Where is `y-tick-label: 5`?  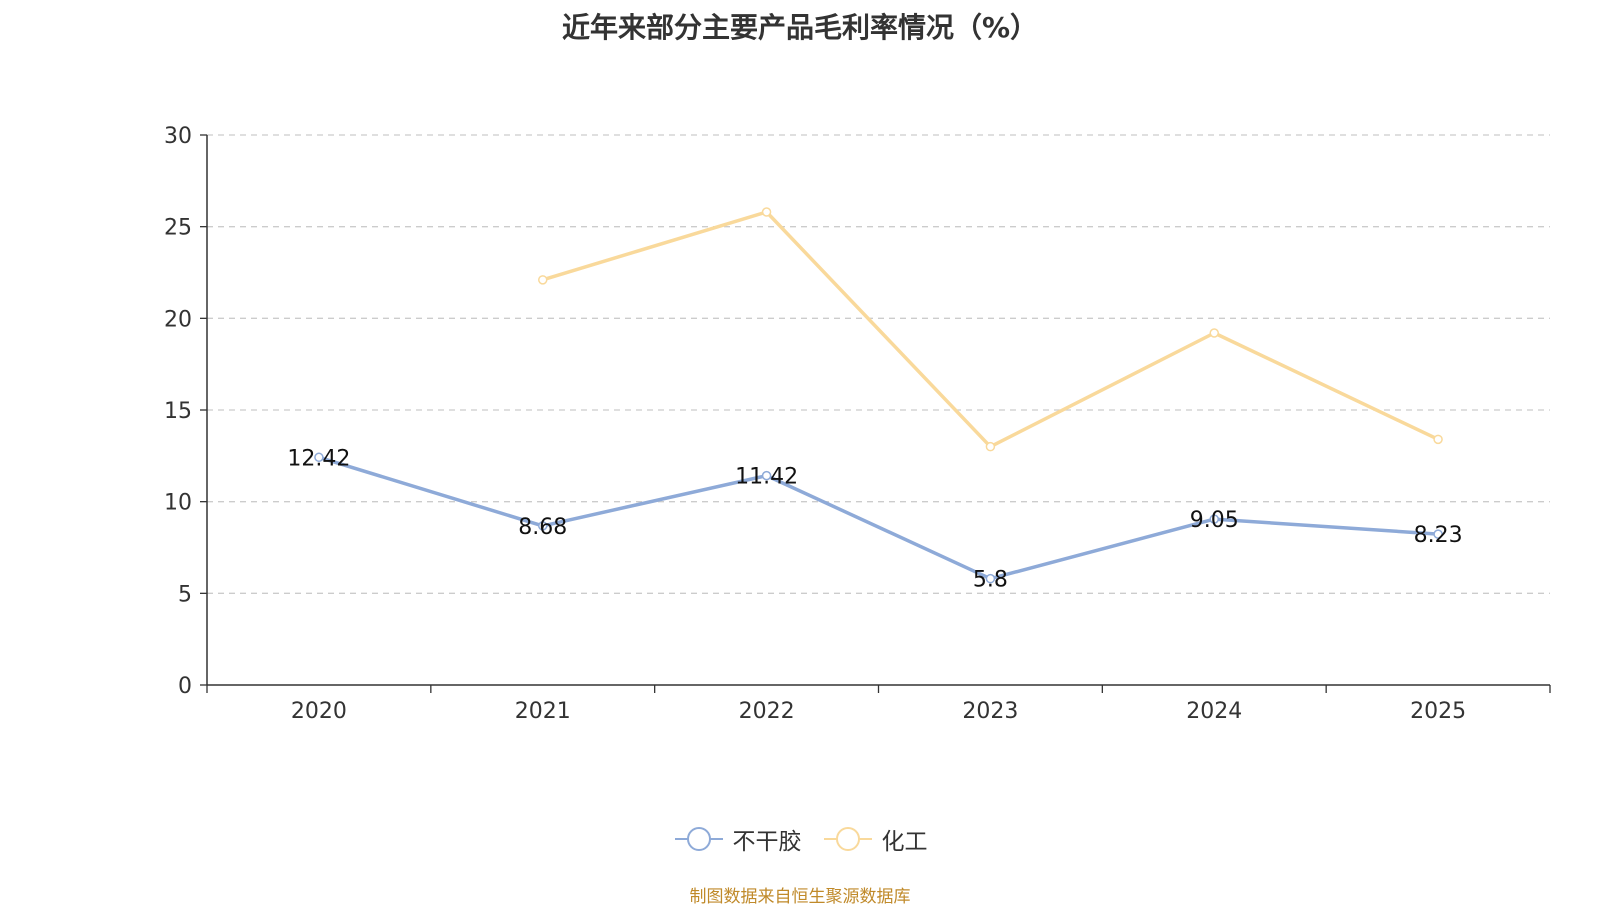 y-tick-label: 5 is located at coordinates (185, 594).